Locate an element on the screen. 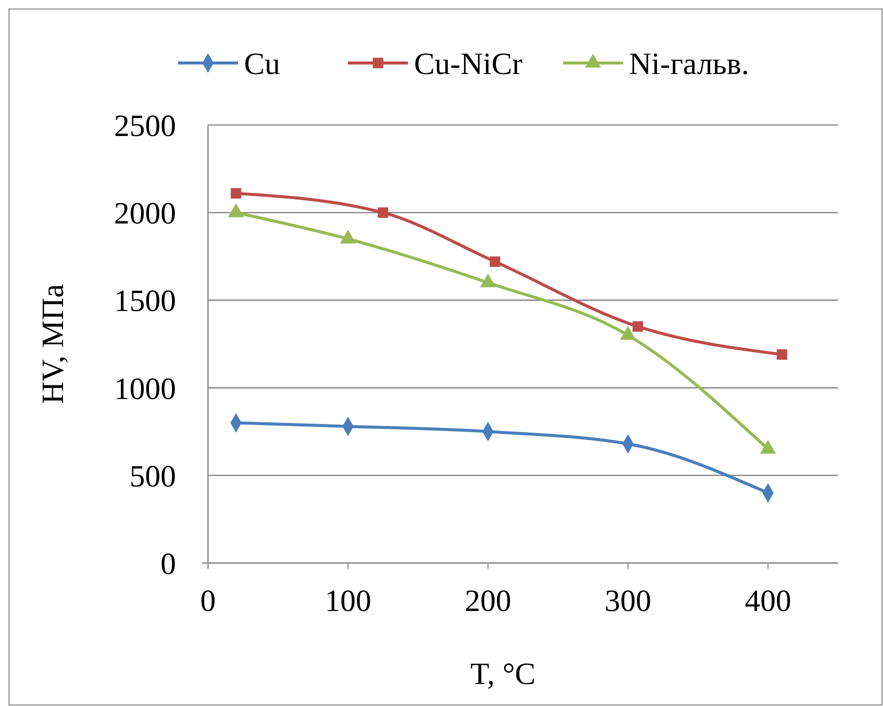 This screenshot has height=706, width=883. x-tick-label: 200 is located at coordinates (488, 600).